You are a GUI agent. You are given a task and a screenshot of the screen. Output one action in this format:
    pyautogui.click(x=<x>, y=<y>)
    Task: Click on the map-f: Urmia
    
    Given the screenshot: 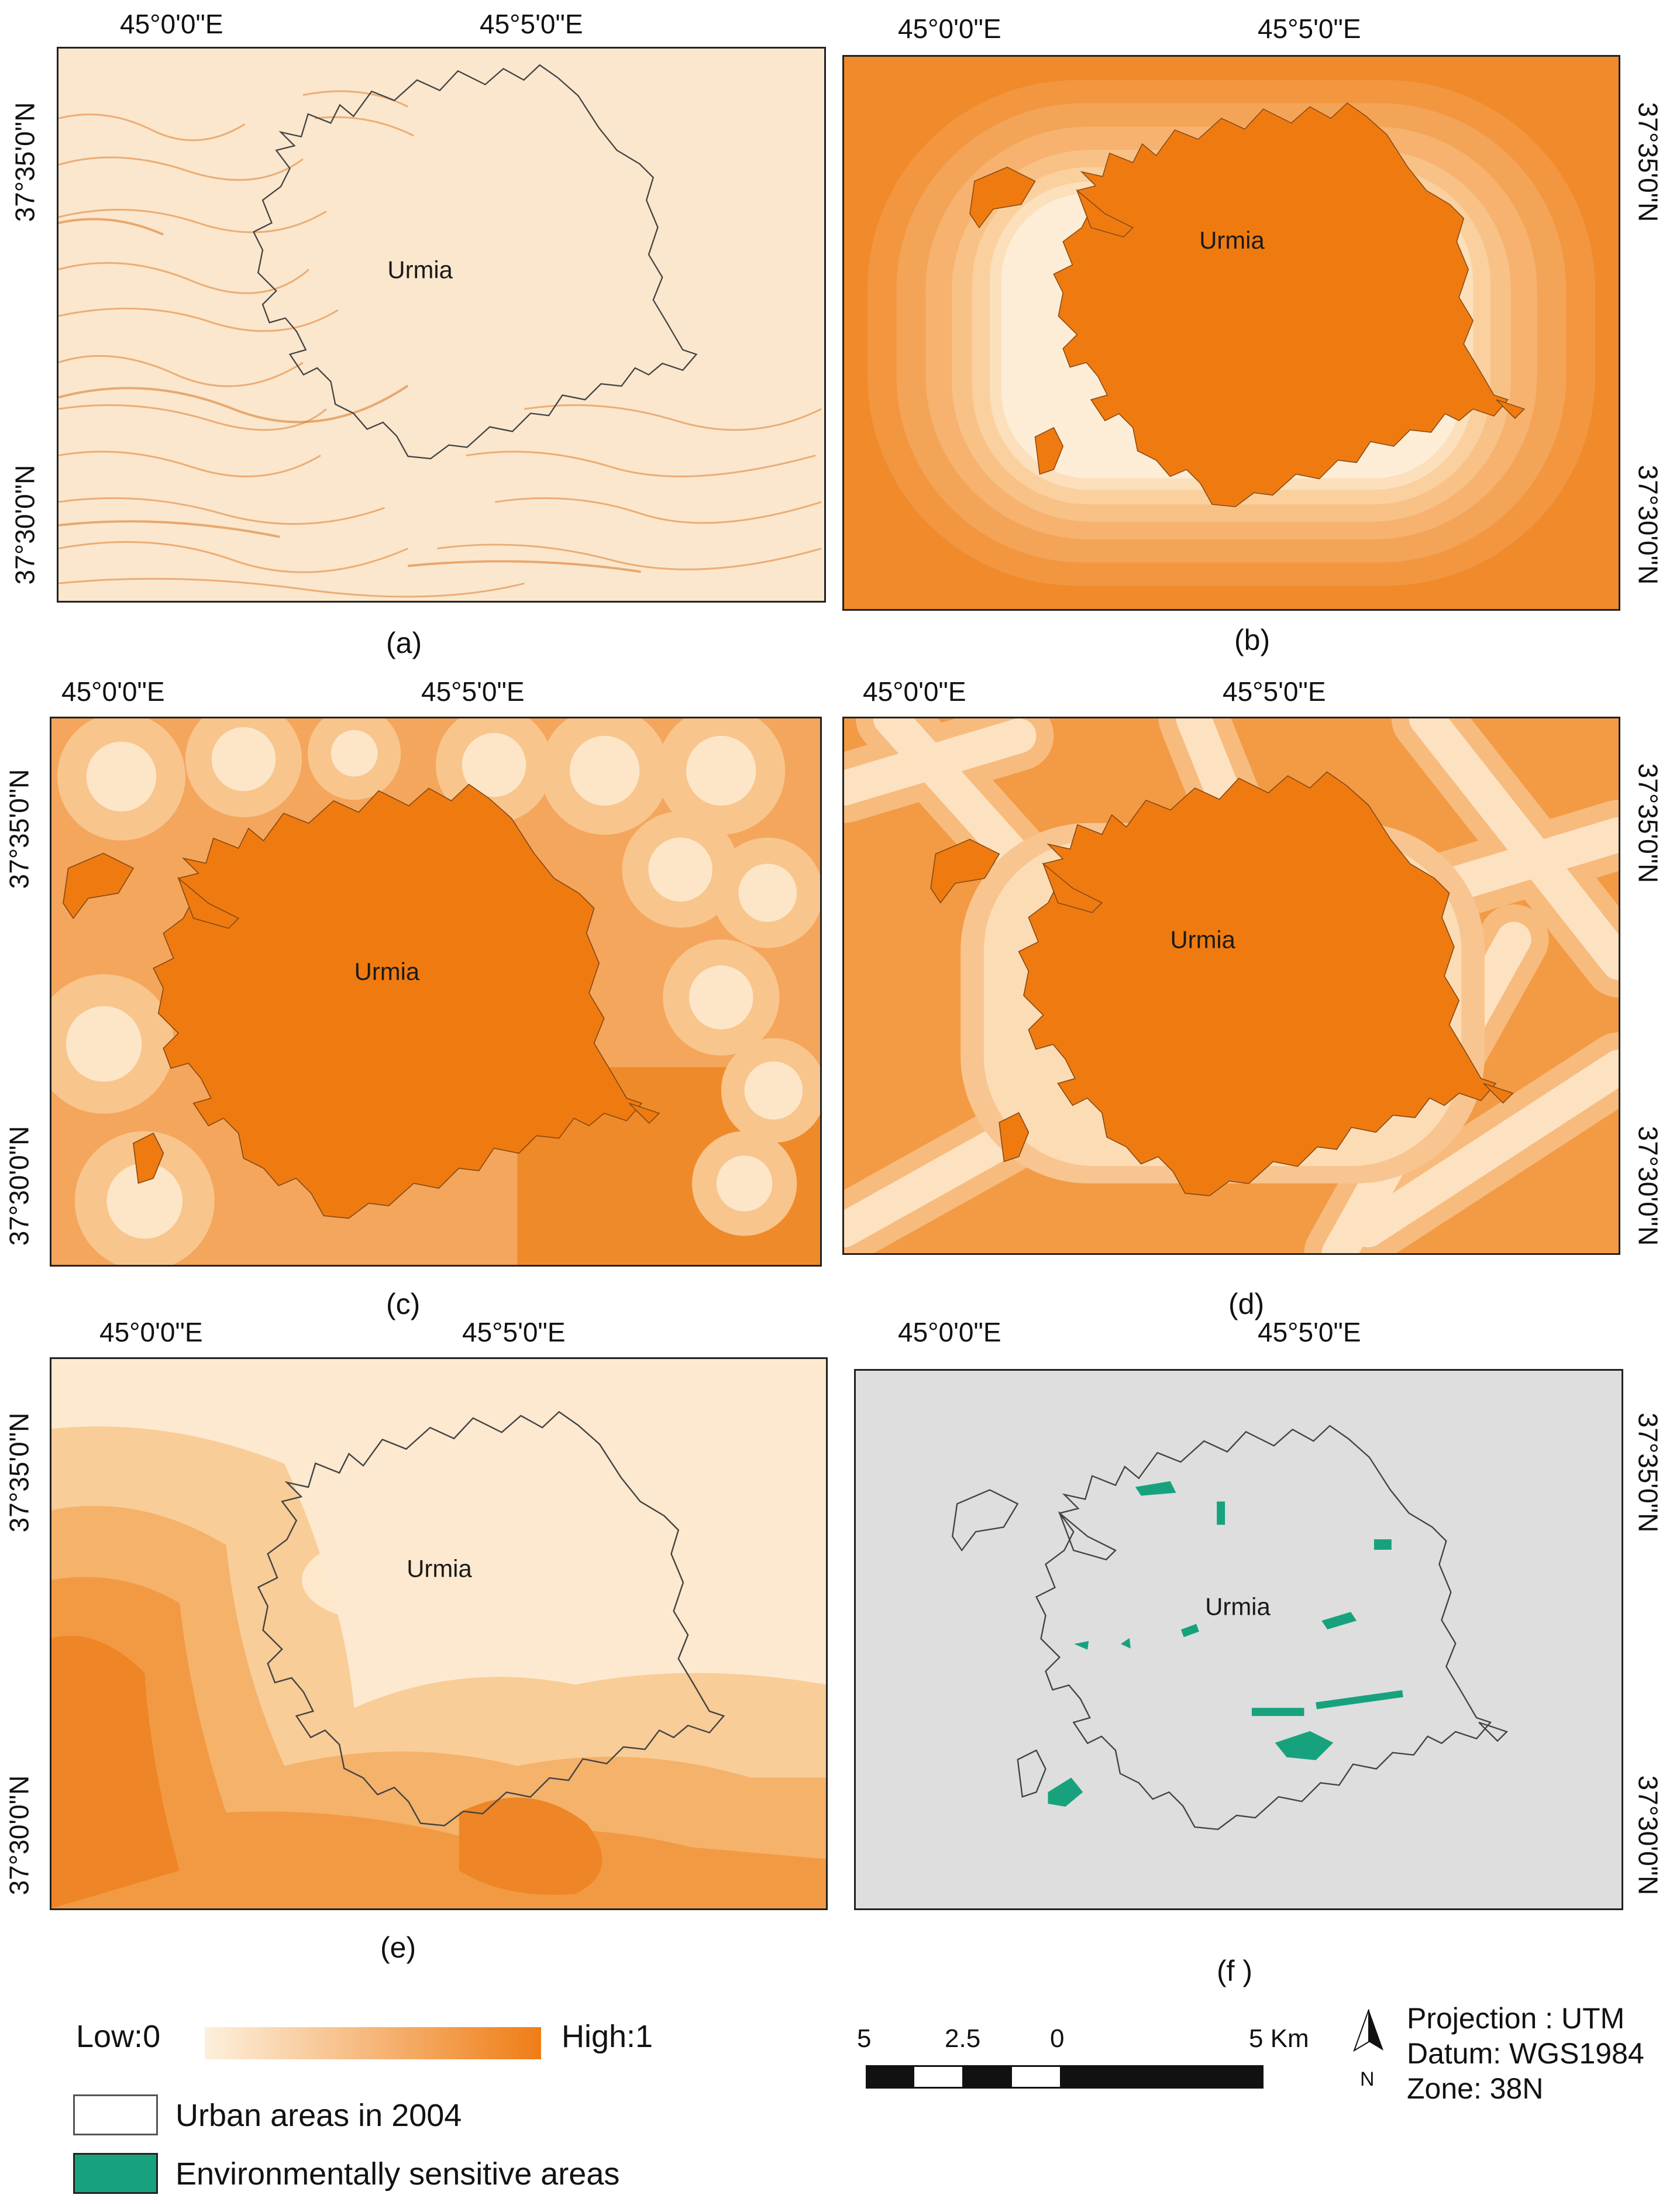 What is the action you would take?
    pyautogui.click(x=1239, y=1639)
    